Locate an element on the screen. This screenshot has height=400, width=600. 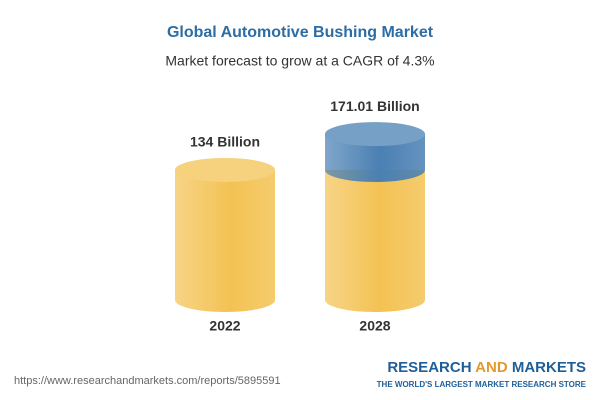
cylinder-growth is located at coordinates (375, 158).